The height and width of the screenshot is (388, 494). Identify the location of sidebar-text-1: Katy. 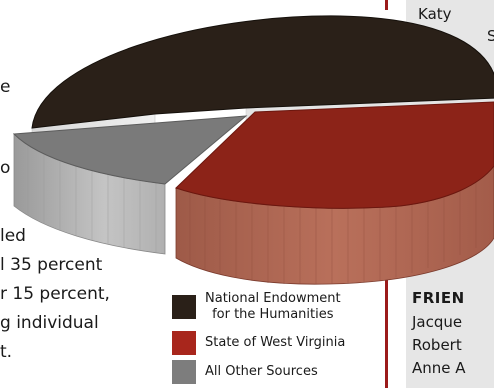
(435, 14).